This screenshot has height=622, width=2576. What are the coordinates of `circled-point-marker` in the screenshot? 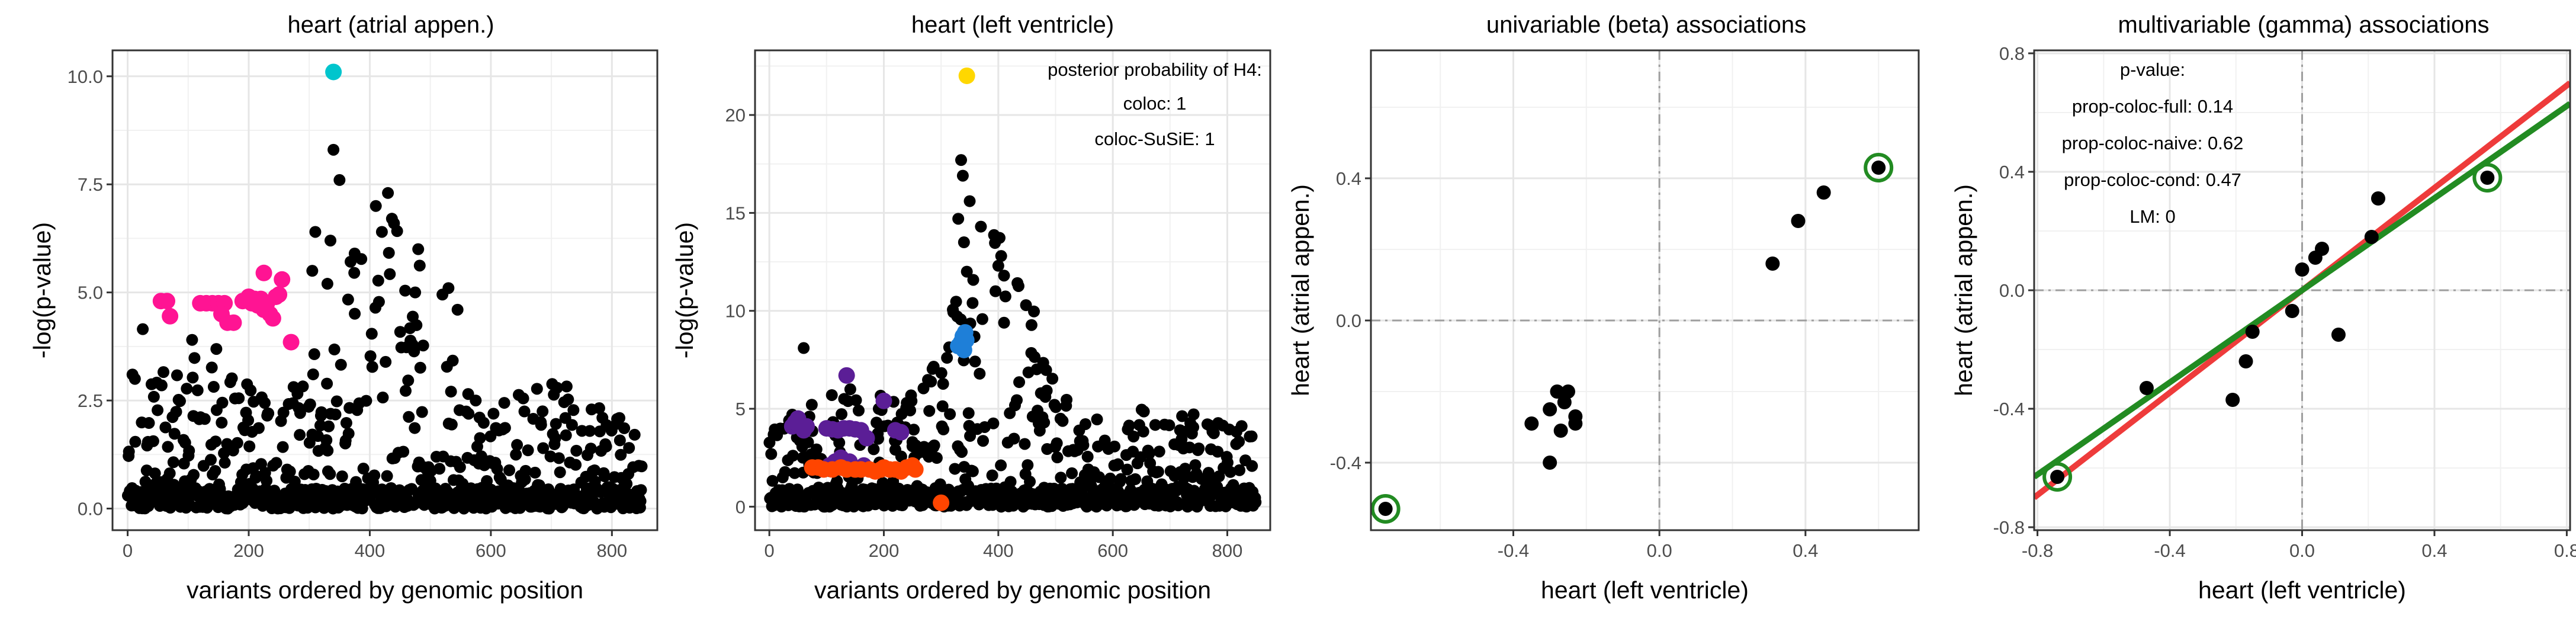 It's located at (1879, 167).